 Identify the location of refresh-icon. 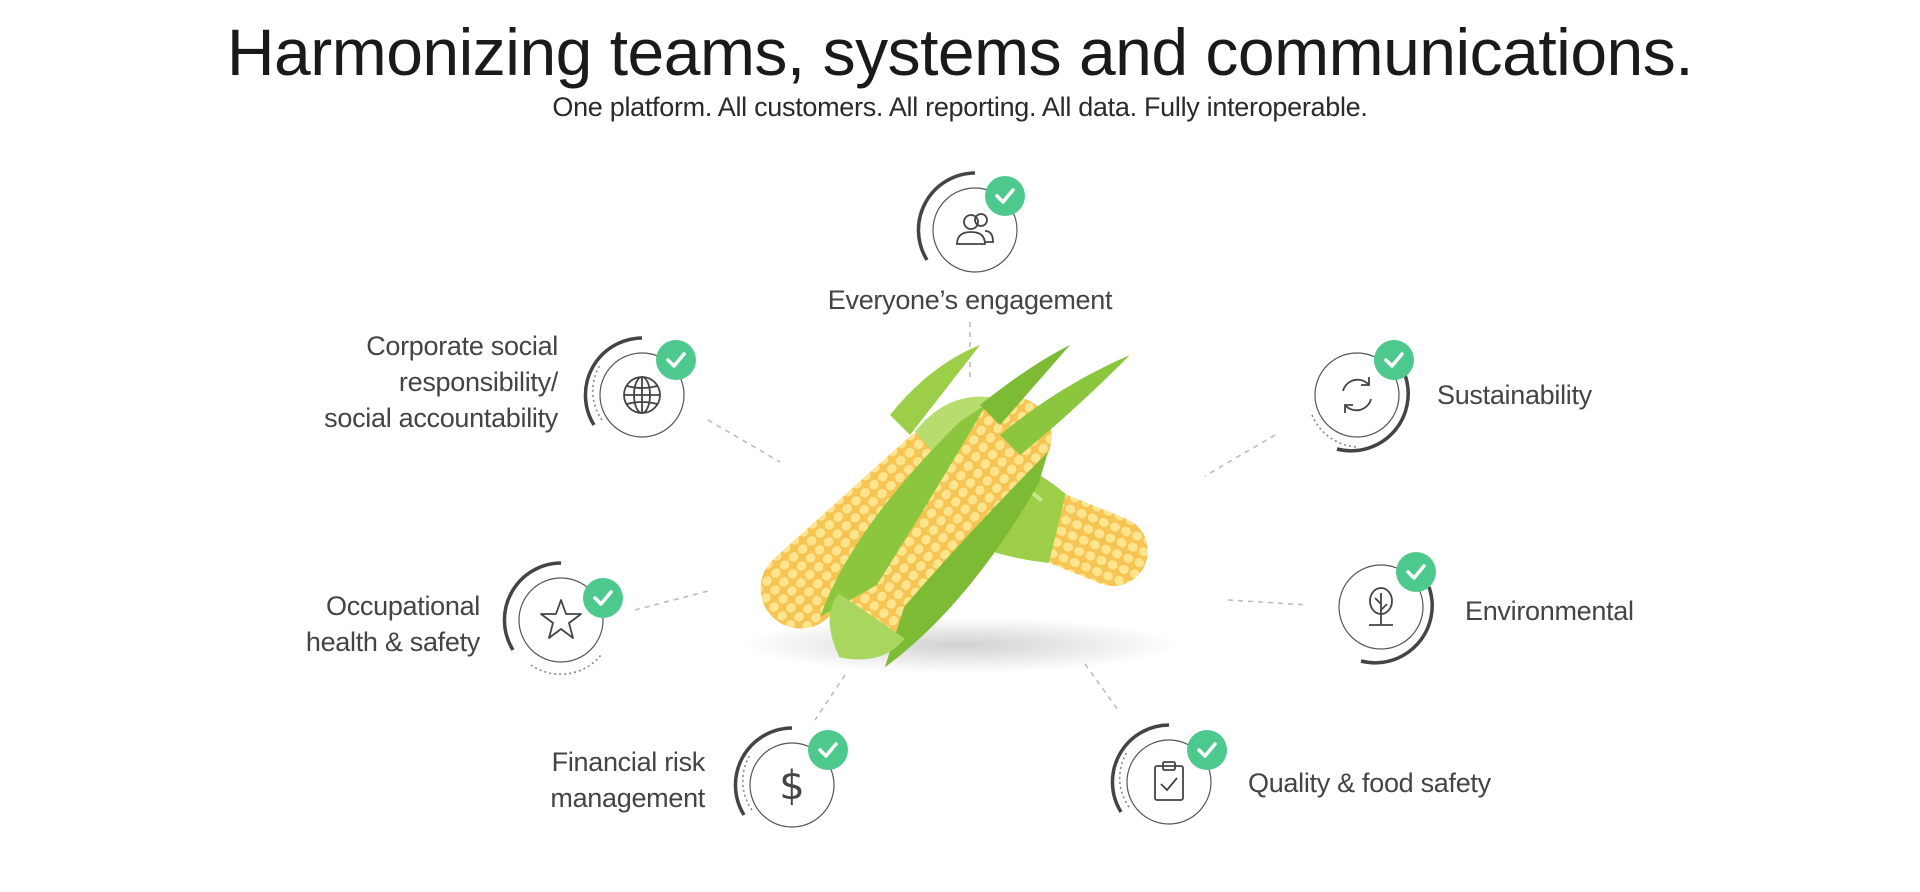
(1357, 395).